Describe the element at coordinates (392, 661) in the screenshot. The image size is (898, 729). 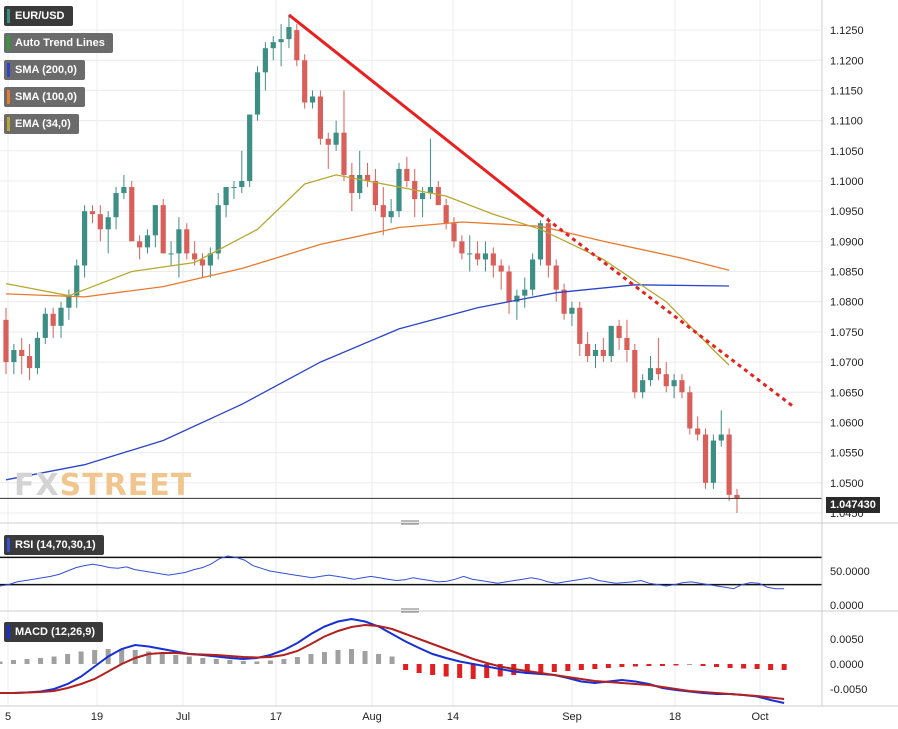
I see `signal-line` at that location.